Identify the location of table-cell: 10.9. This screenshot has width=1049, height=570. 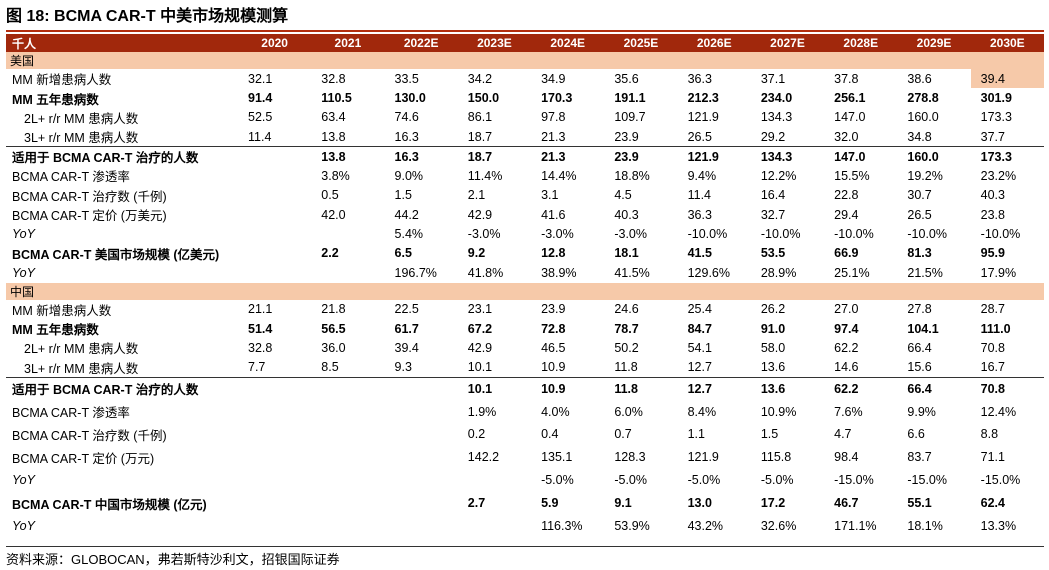
(553, 367).